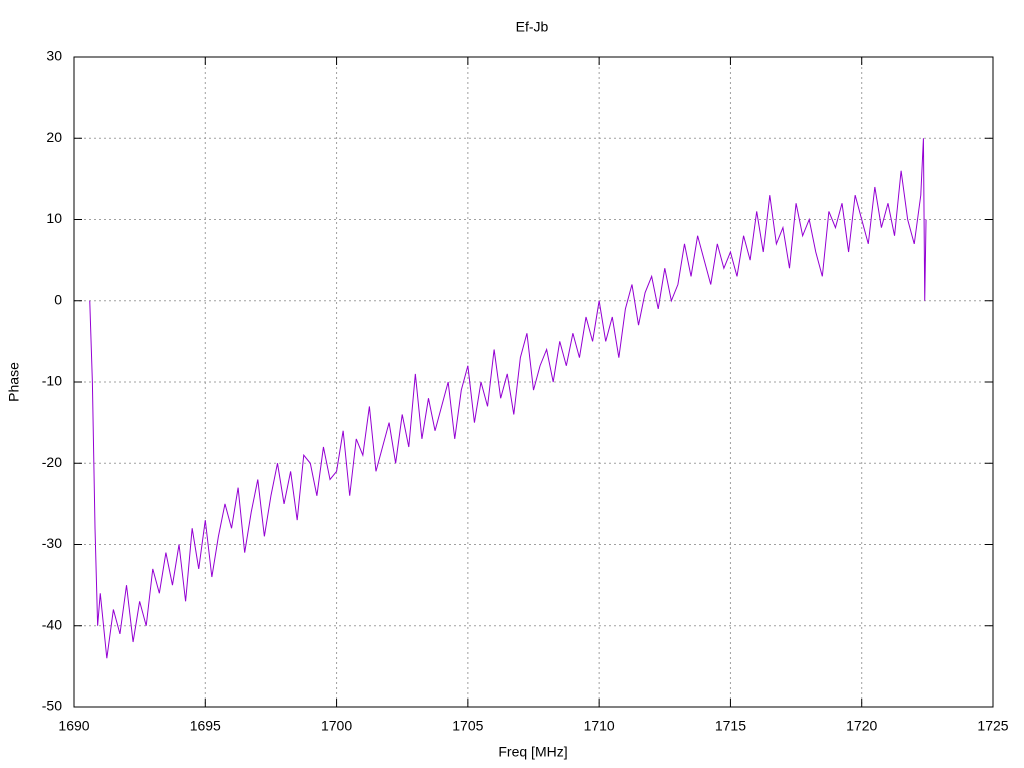  I want to click on y-tick-label: -10, so click(52, 381).